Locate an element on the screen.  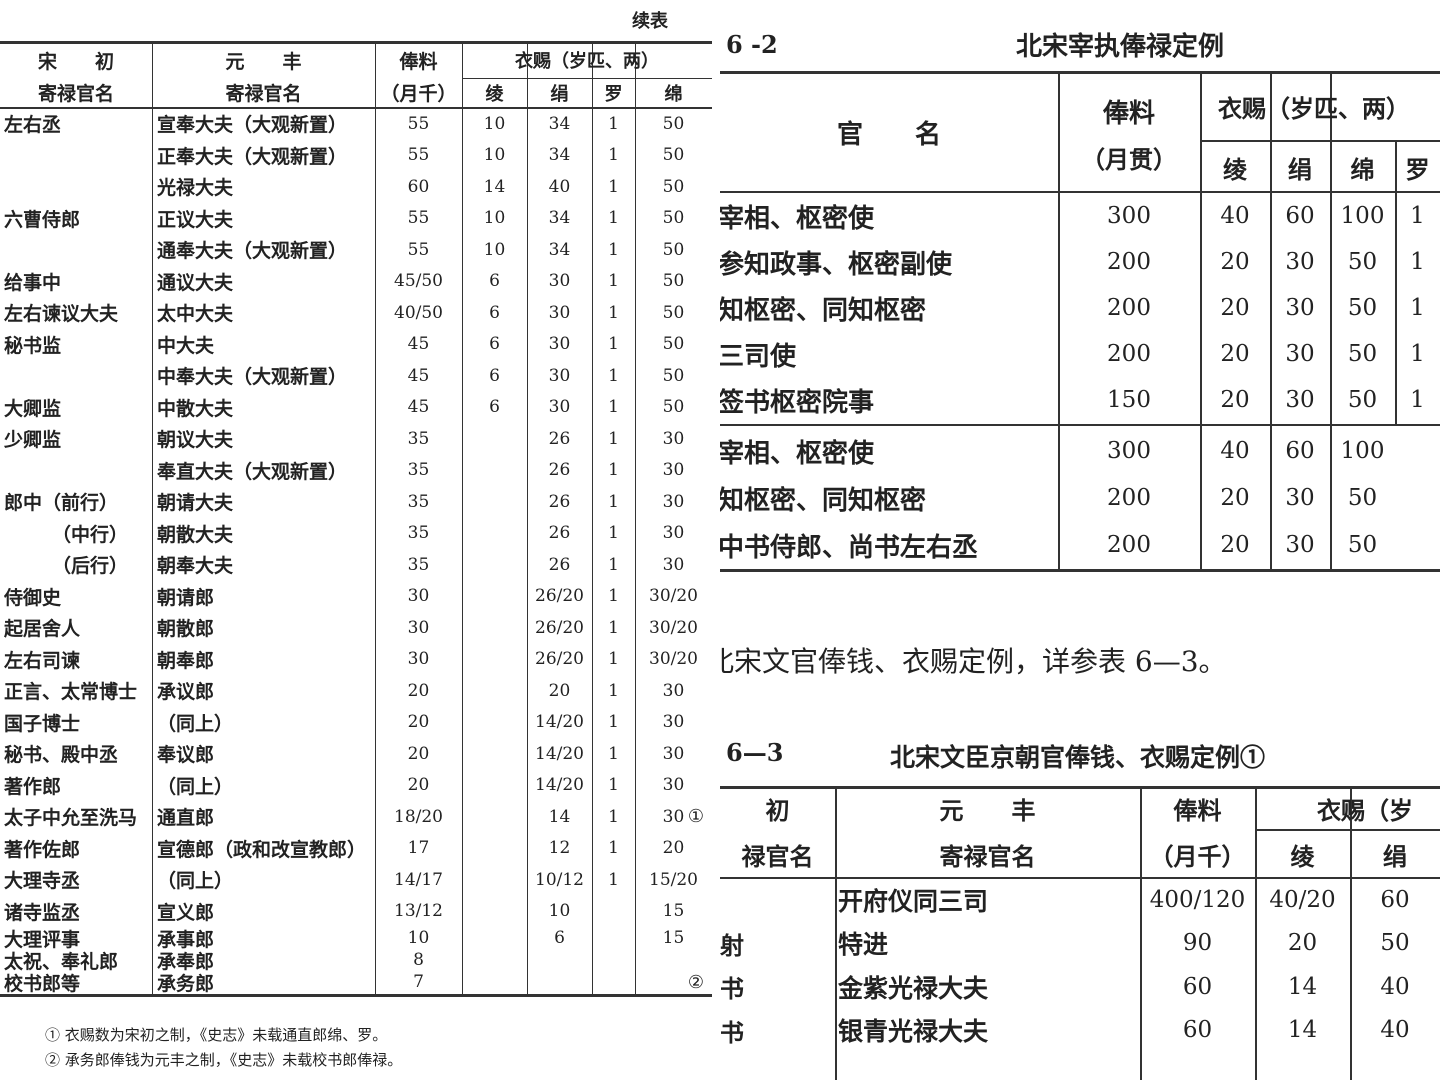
column-header: （月千） is located at coordinates (1197, 856).